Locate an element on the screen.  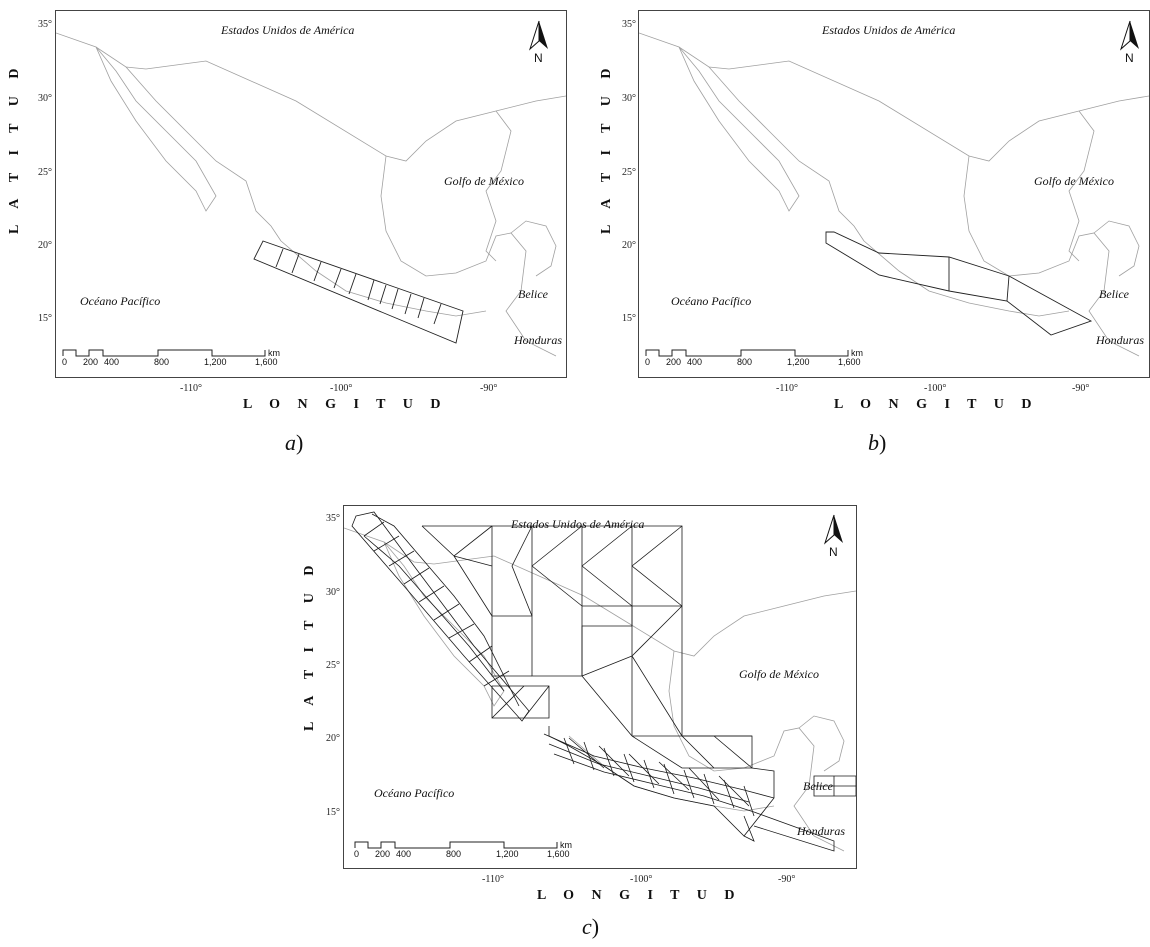
caption-c: c) is located at coordinates (590, 927).